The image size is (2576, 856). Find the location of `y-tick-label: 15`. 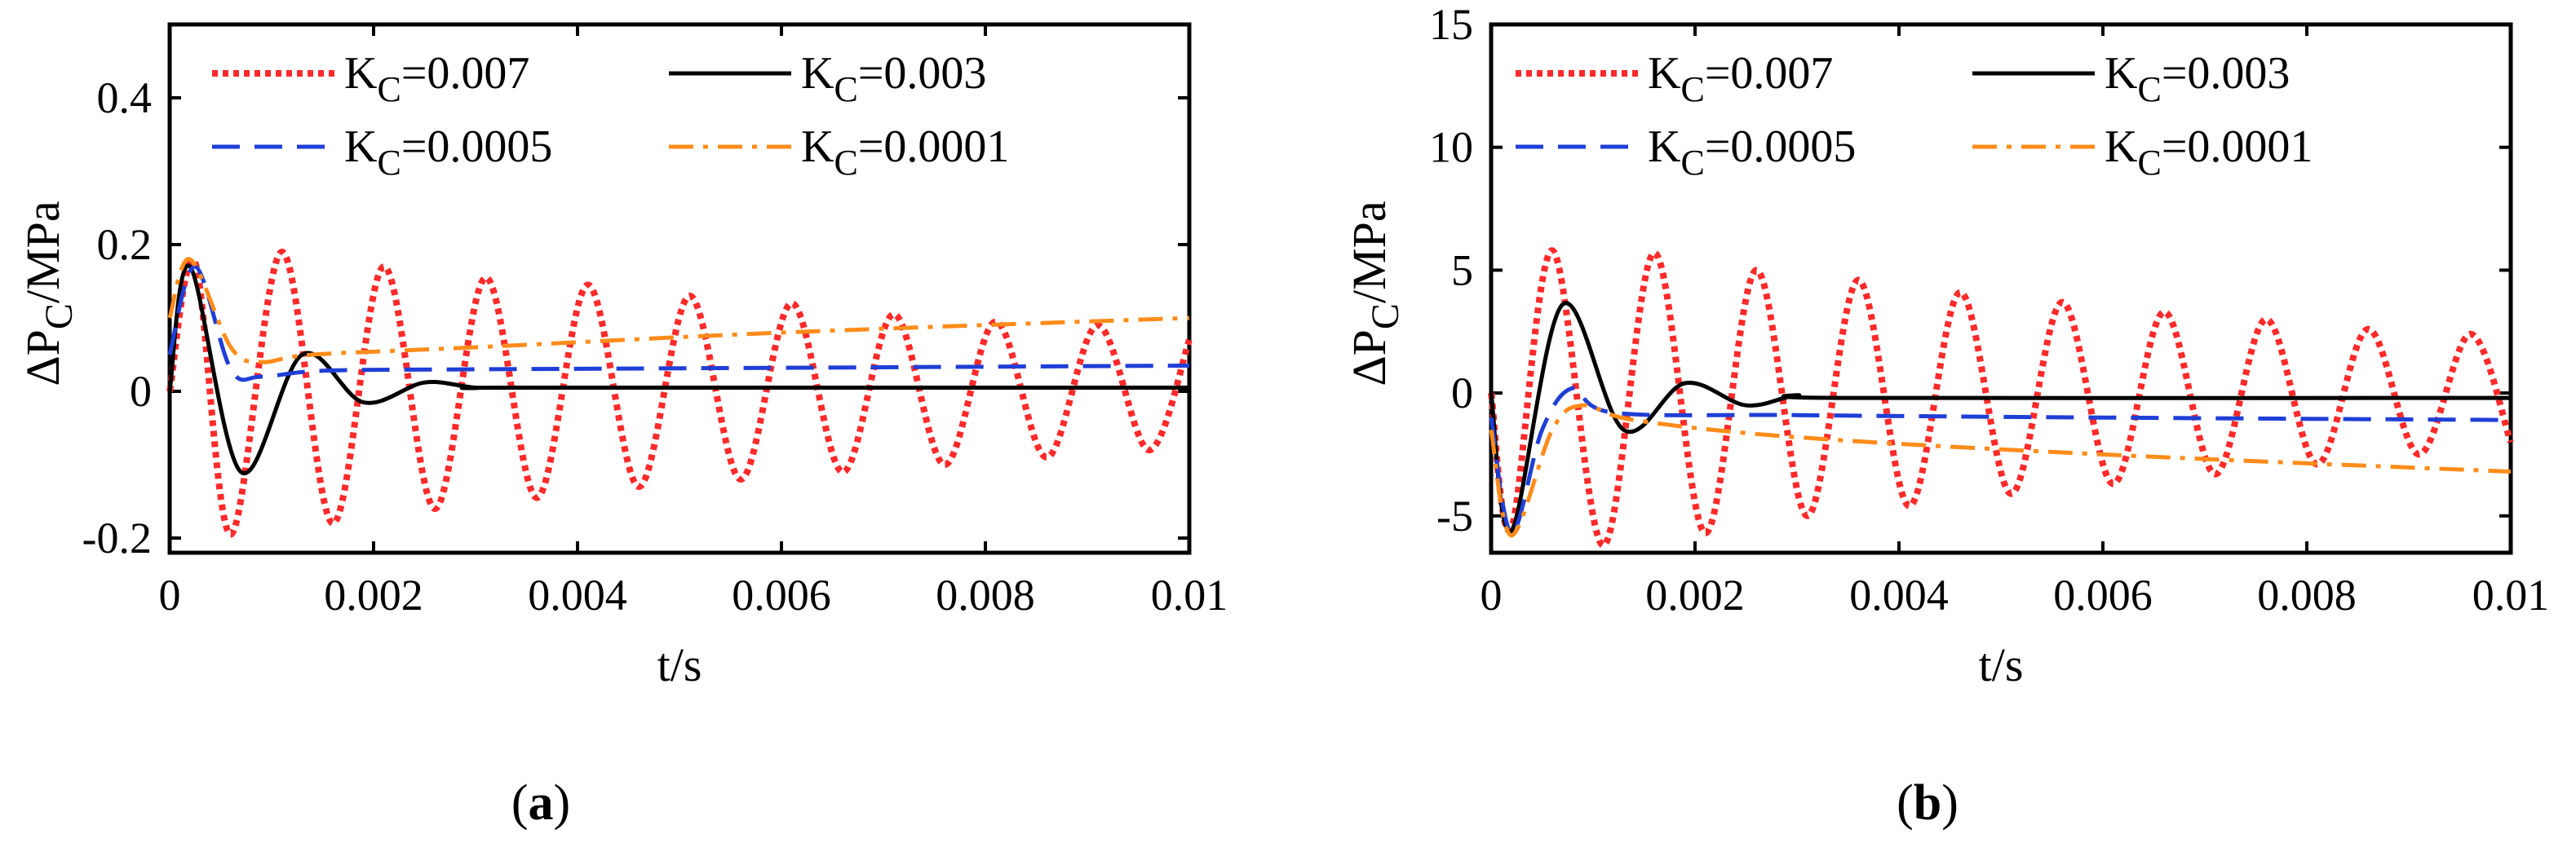

y-tick-label: 15 is located at coordinates (1451, 24).